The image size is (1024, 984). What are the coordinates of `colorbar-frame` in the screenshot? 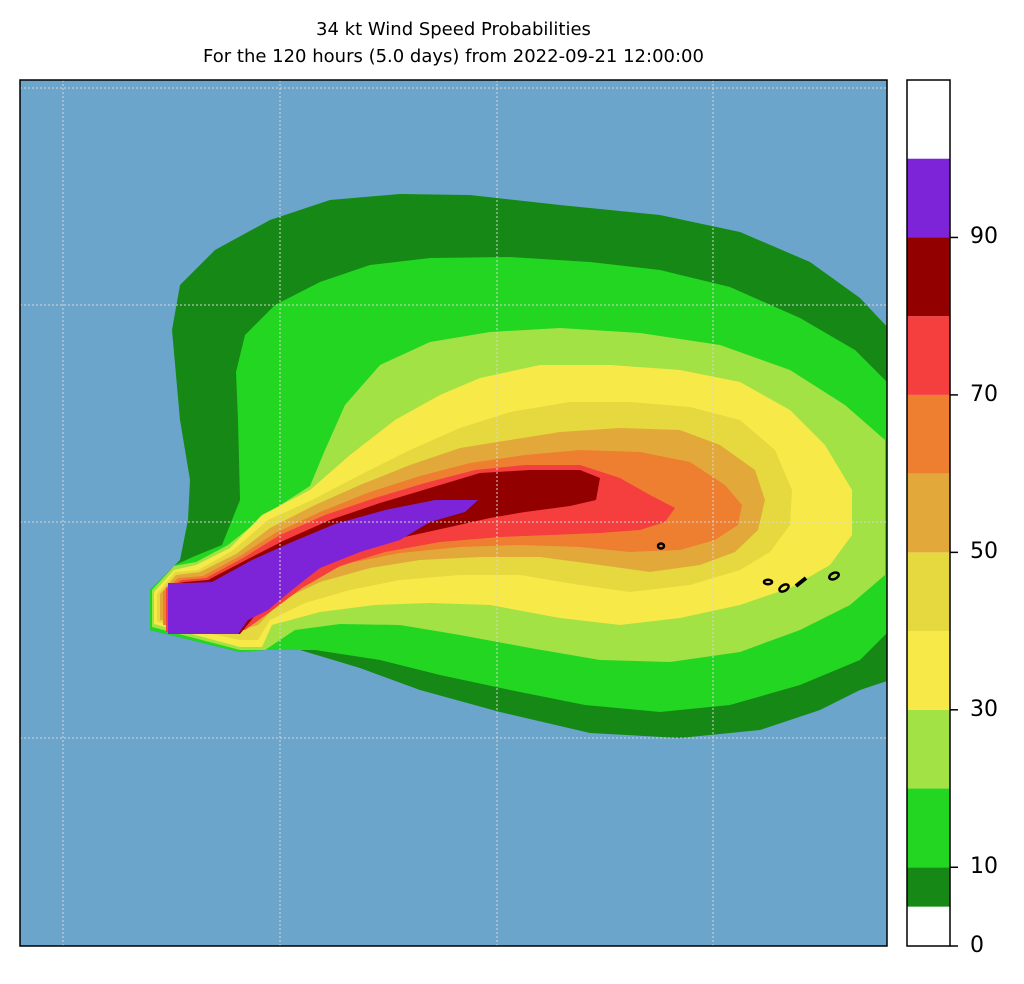 It's located at (928, 513).